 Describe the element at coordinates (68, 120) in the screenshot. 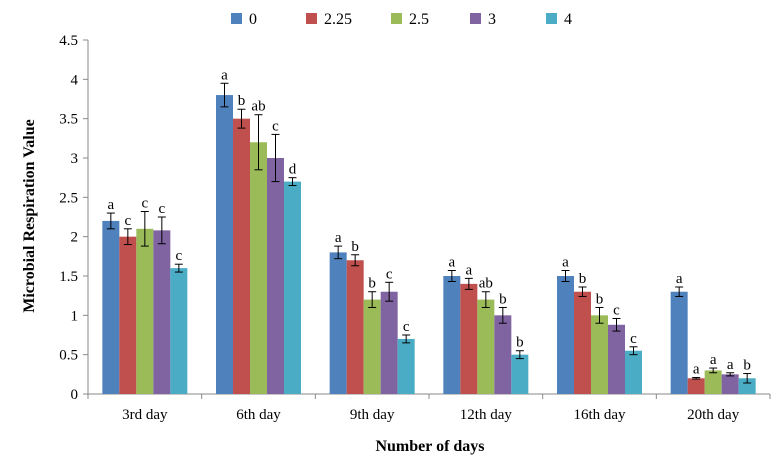

I see `y-tick-label: 3.5` at that location.